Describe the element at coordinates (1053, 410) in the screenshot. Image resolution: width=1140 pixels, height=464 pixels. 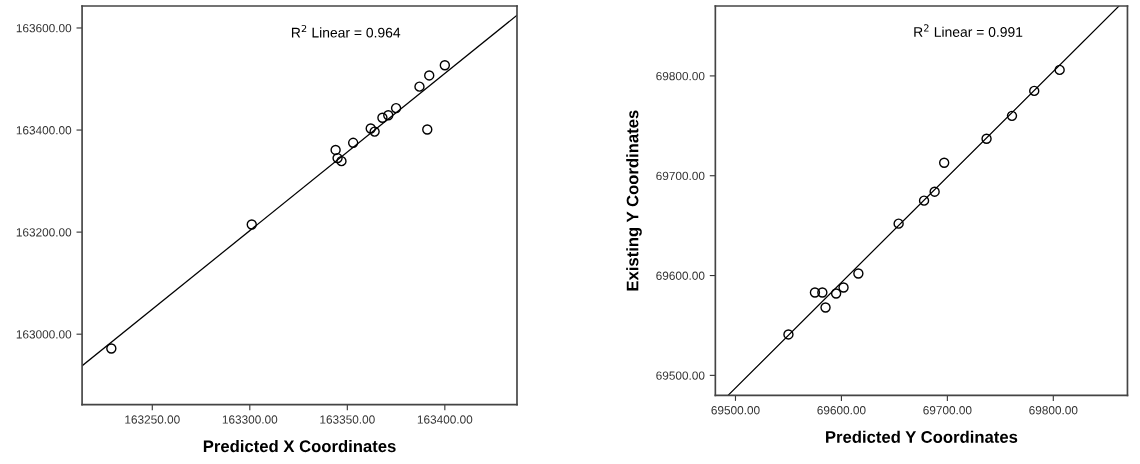
I see `x-tick-label: 69800.00` at that location.